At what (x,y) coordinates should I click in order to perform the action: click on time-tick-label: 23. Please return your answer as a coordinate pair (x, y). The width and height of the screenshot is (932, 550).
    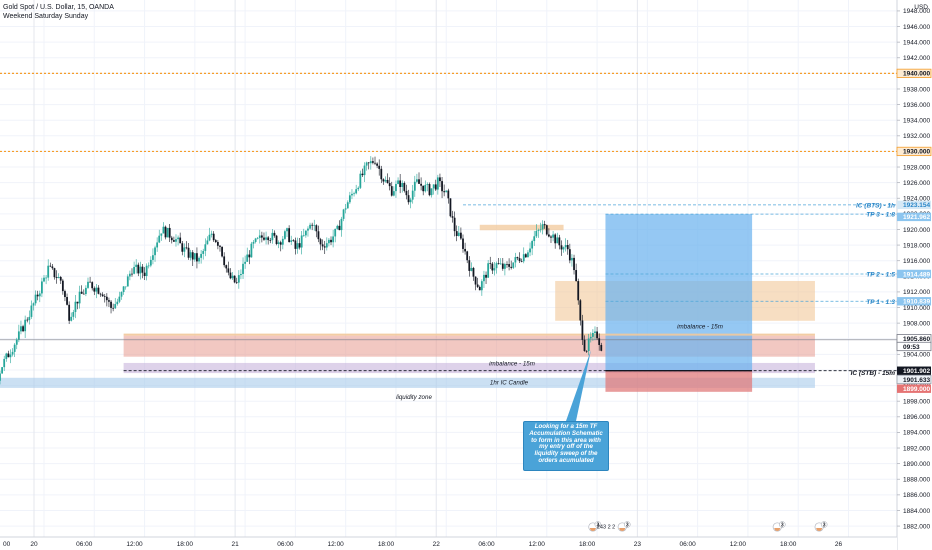
    Looking at the image, I should click on (638, 544).